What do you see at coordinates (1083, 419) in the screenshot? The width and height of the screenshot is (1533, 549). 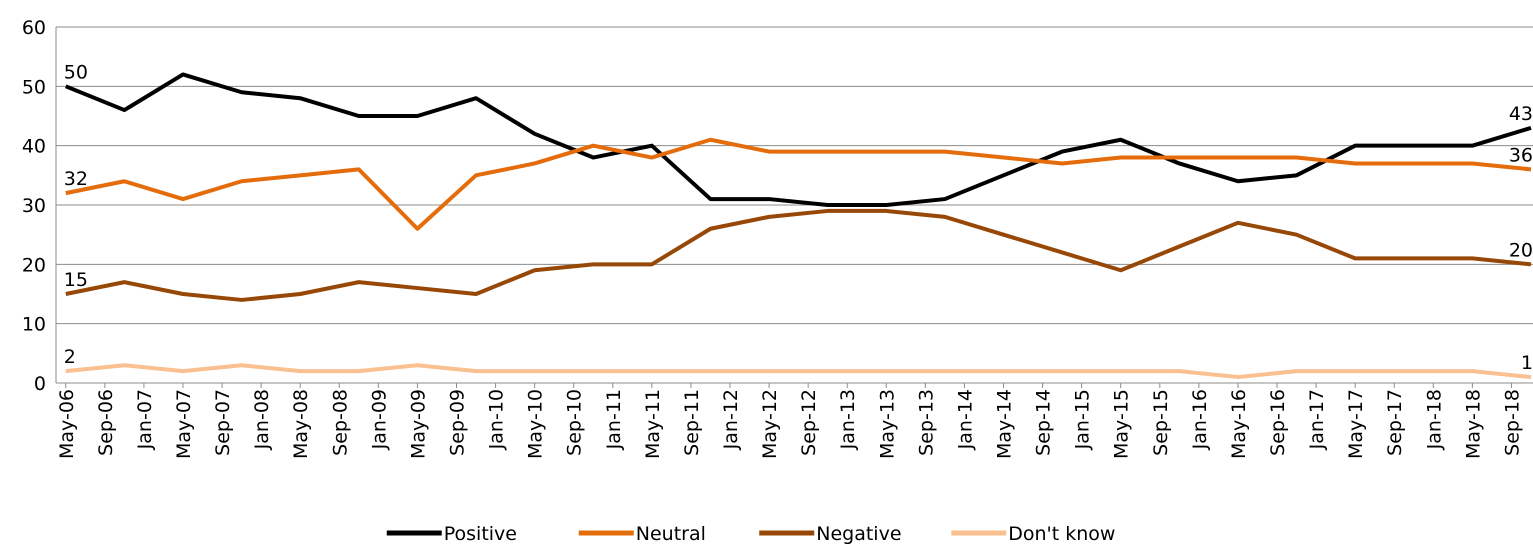 I see `x-tick-label: Jan-15` at bounding box center [1083, 419].